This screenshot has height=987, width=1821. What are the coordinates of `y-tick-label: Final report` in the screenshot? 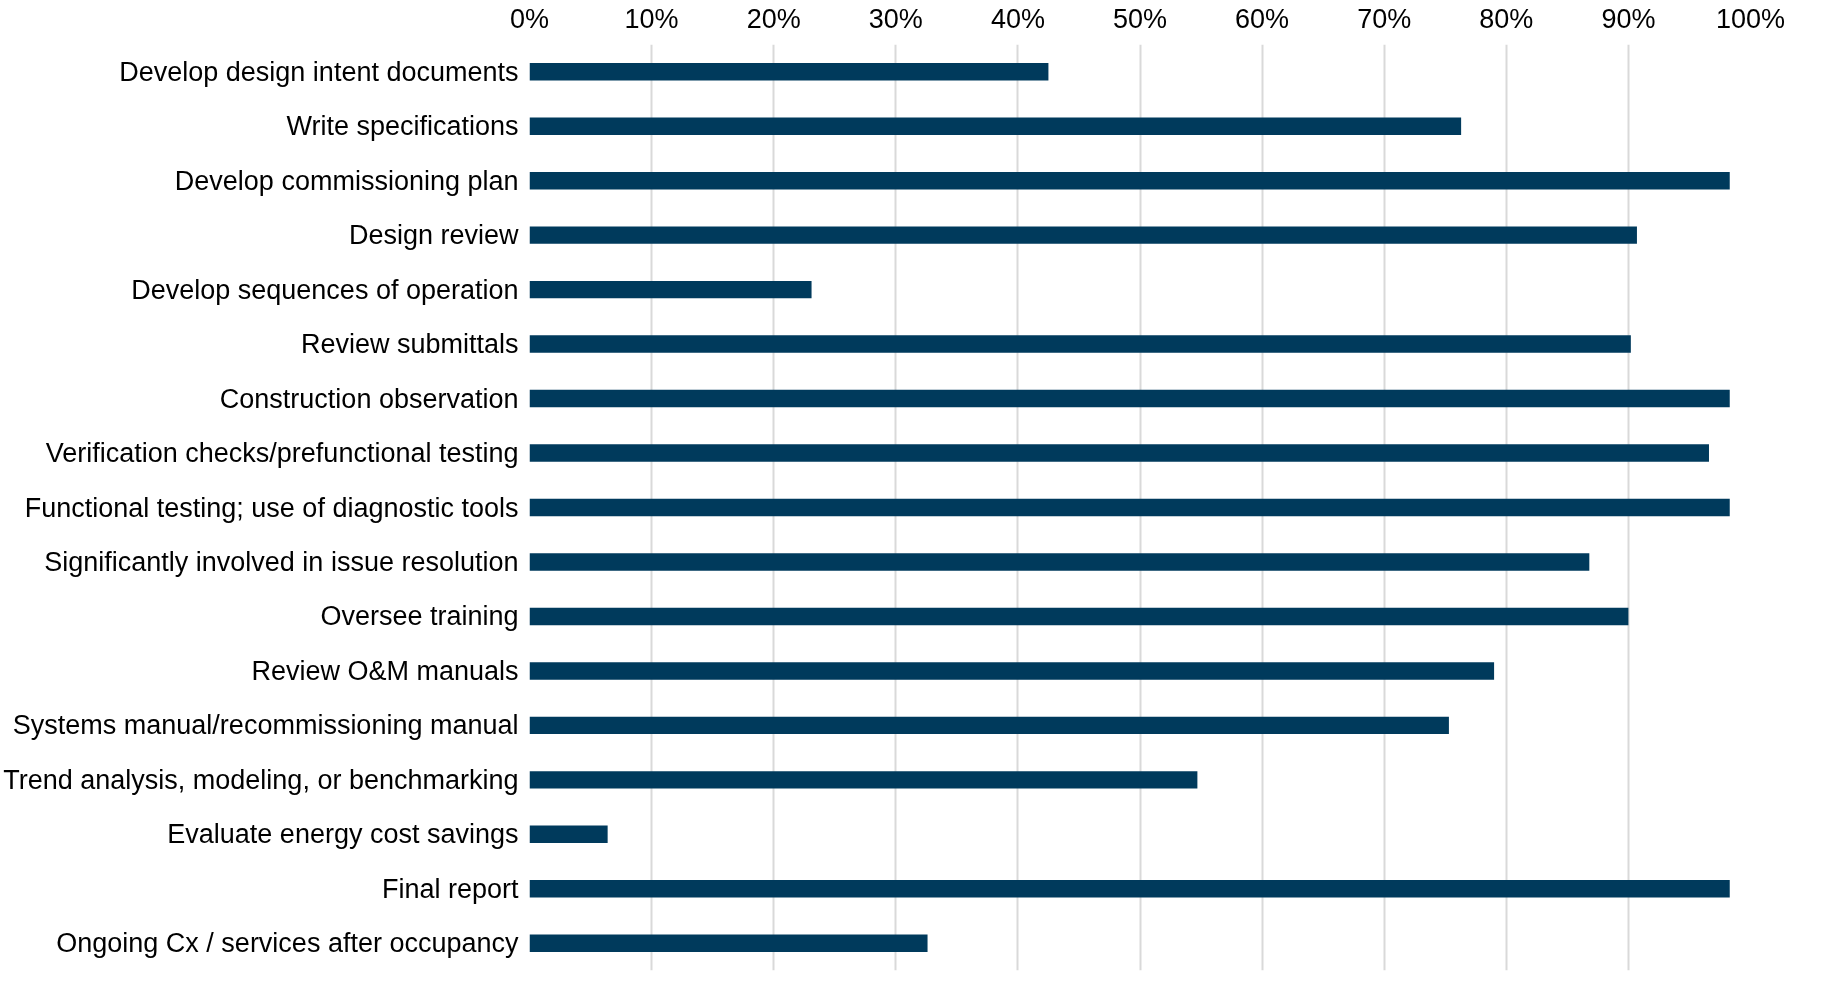 It's located at (450, 888).